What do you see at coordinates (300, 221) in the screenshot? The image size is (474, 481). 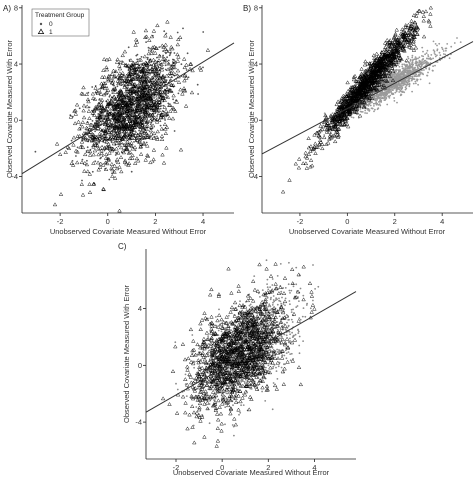 I see `x-tick-label: -2` at bounding box center [300, 221].